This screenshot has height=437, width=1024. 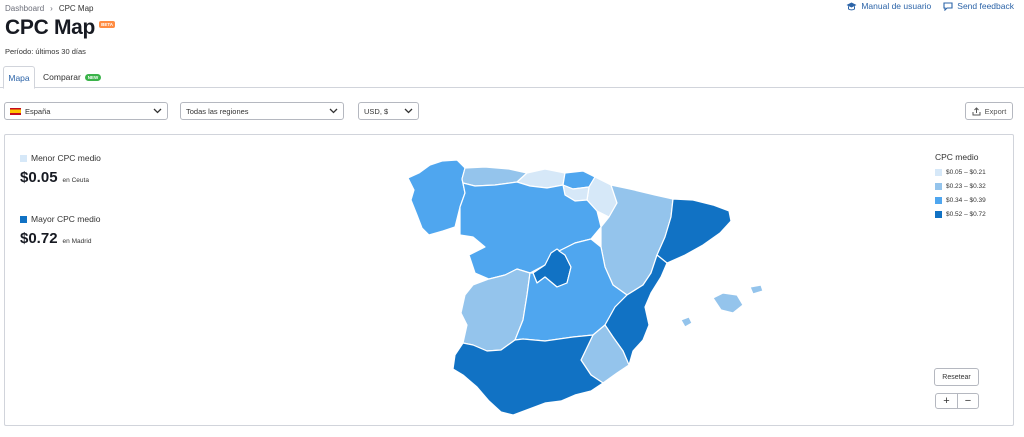 I want to click on legend-title: CPC medio, so click(x=957, y=157).